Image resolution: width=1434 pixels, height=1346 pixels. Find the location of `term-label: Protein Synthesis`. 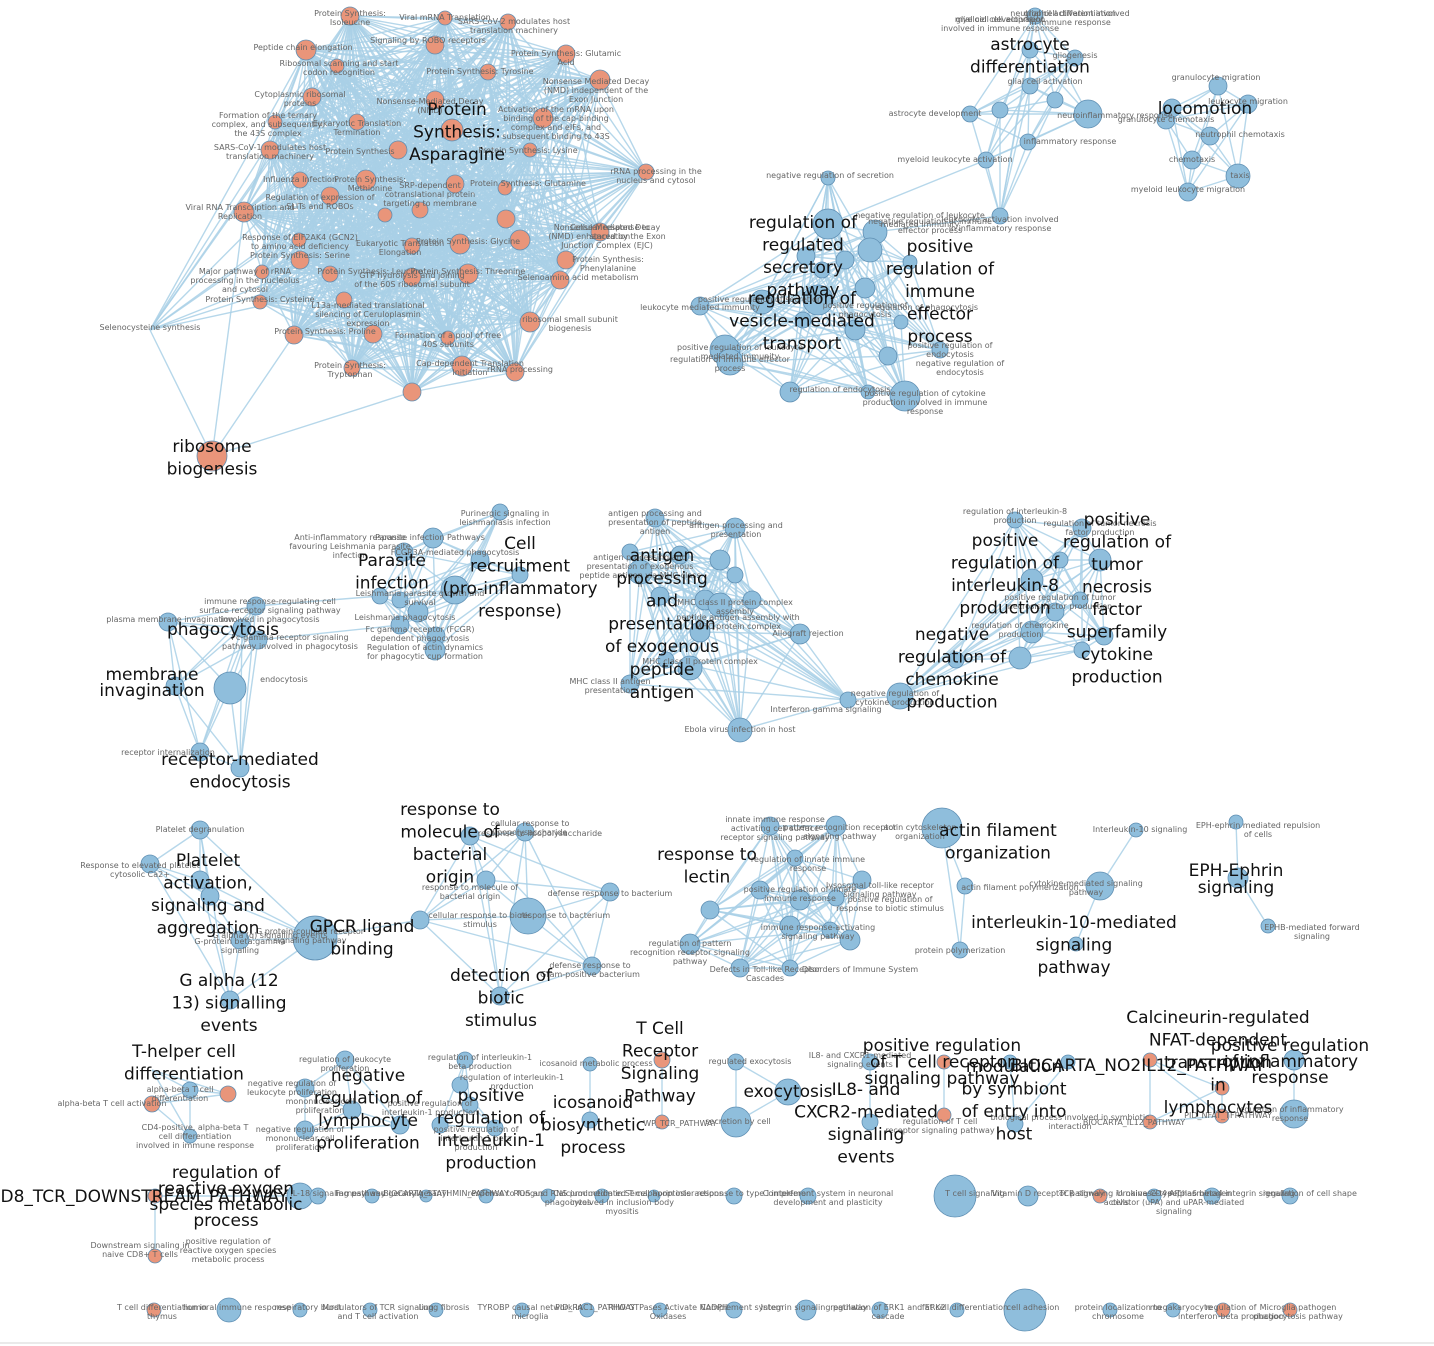

term-label: Protein Synthesis is located at coordinates (359, 151).